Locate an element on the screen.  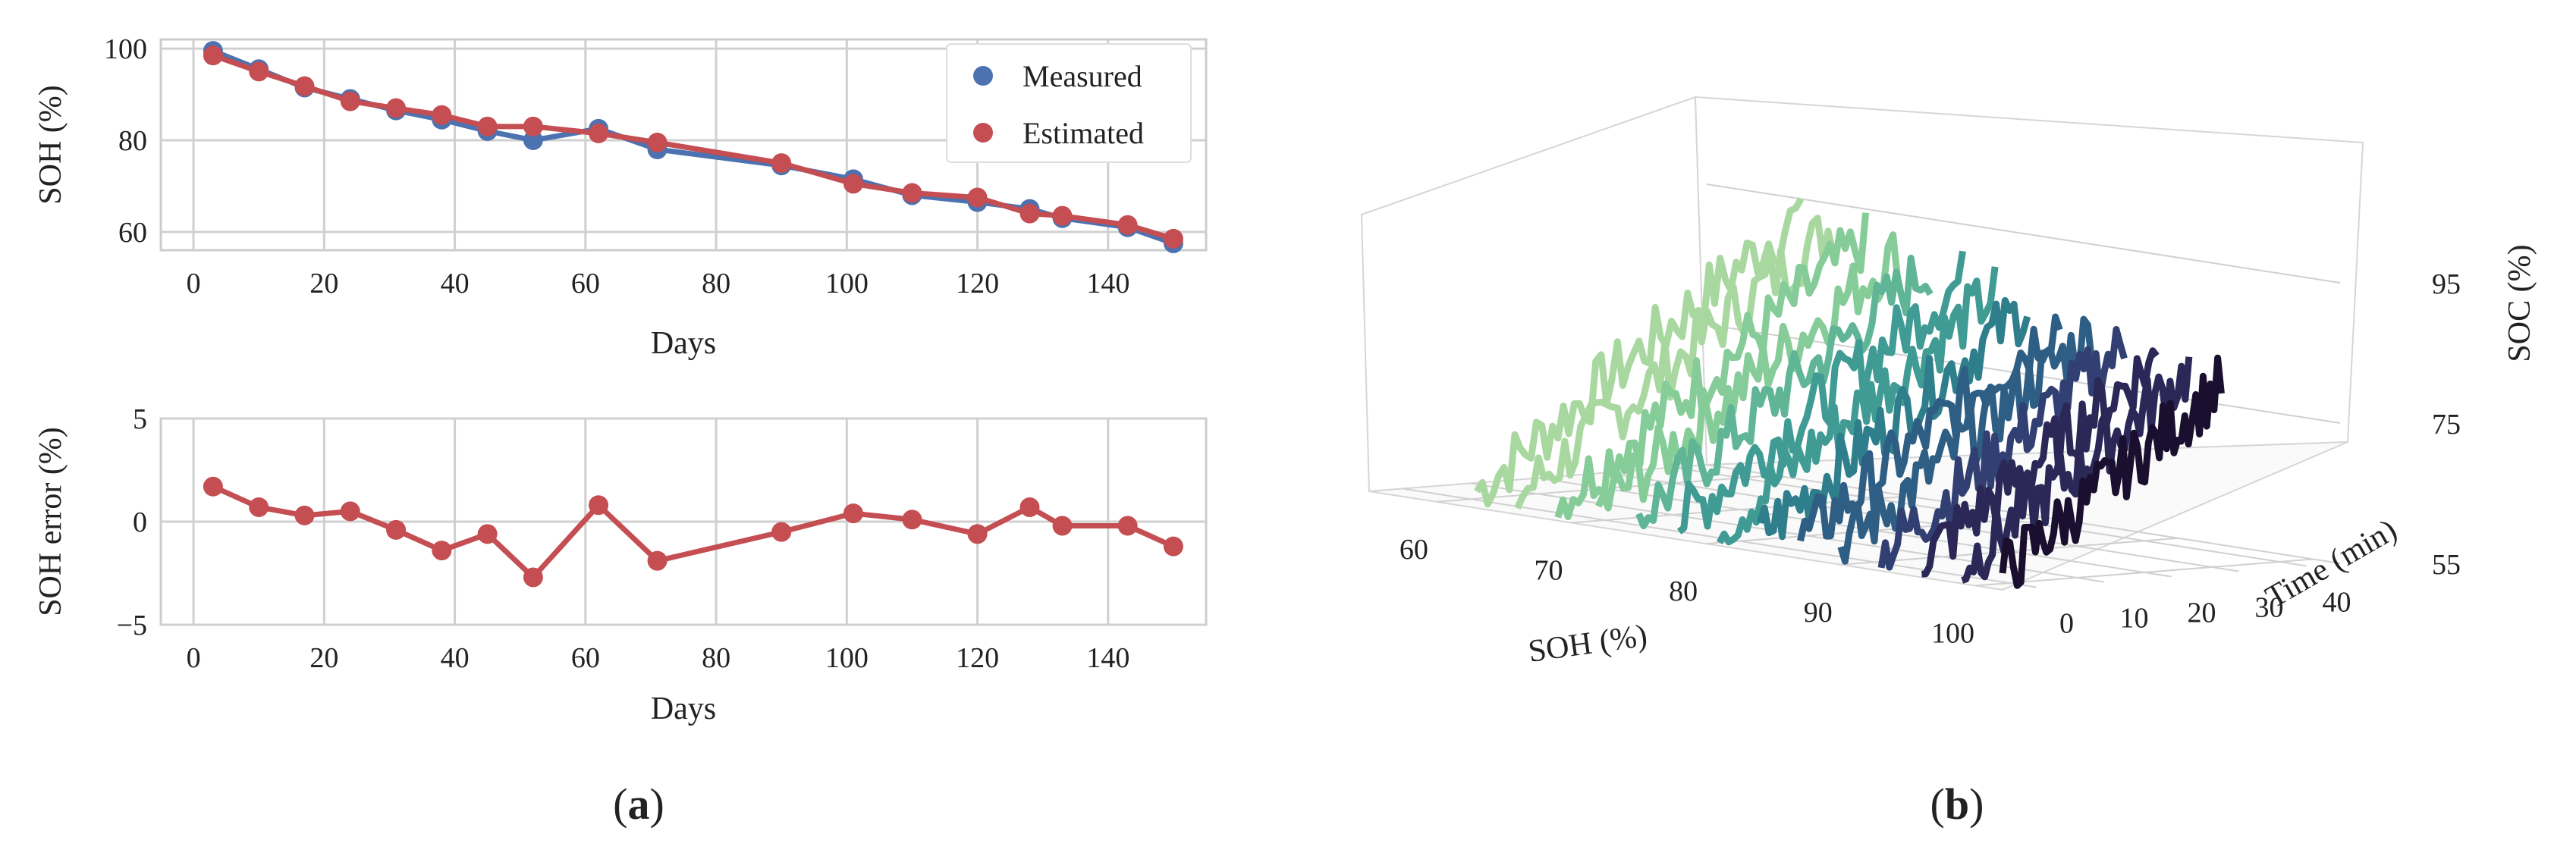
soh-chart-y-label: SOH (%) is located at coordinates (50, 144).